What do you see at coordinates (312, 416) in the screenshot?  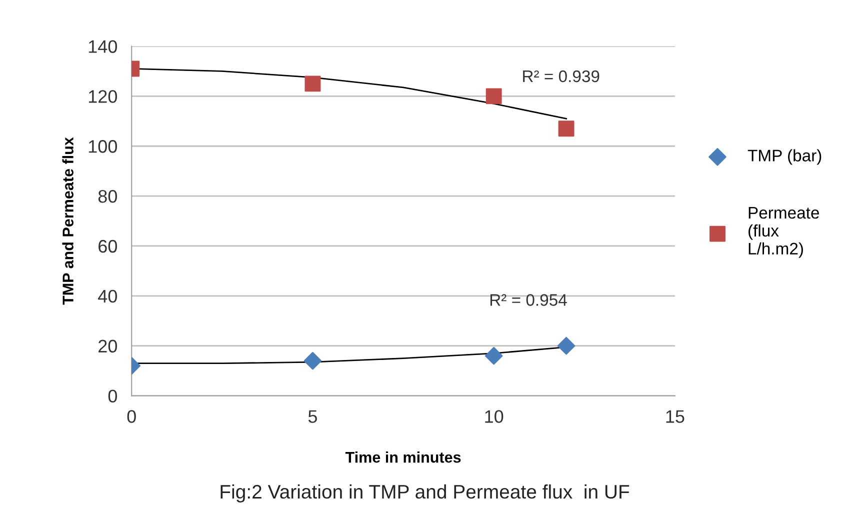 I see `x-tick-label: 5` at bounding box center [312, 416].